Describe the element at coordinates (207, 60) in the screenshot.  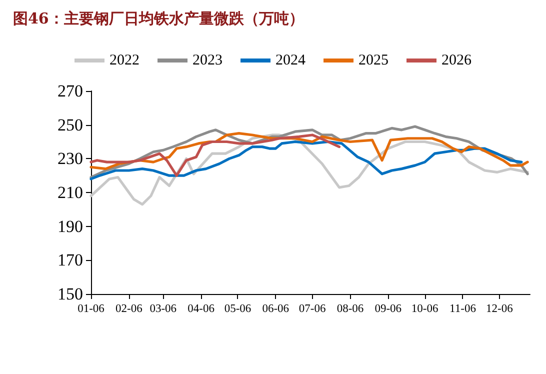
I see `legend-label: 2023` at that location.